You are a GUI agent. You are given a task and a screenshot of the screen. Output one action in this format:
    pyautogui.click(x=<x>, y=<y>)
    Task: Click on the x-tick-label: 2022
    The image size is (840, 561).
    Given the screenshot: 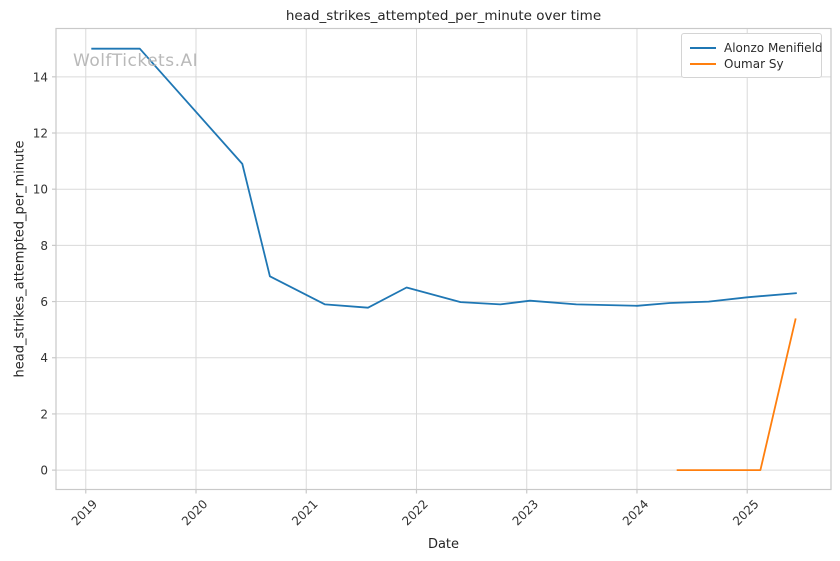 What is the action you would take?
    pyautogui.click(x=414, y=512)
    